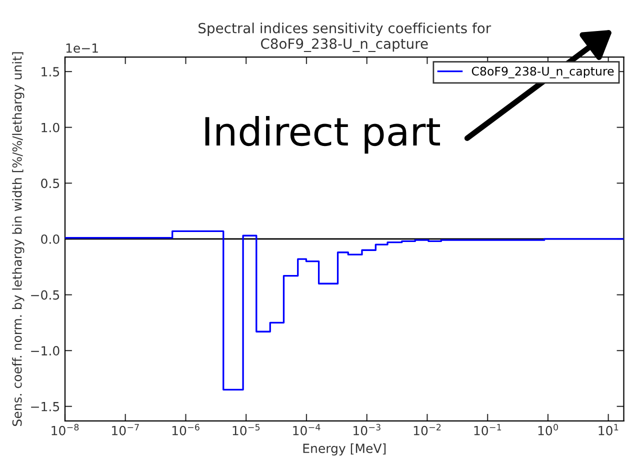 The image size is (625, 460). Describe the element at coordinates (65, 430) in the screenshot. I see `x-tick-label: 10$^{−8}$` at that location.